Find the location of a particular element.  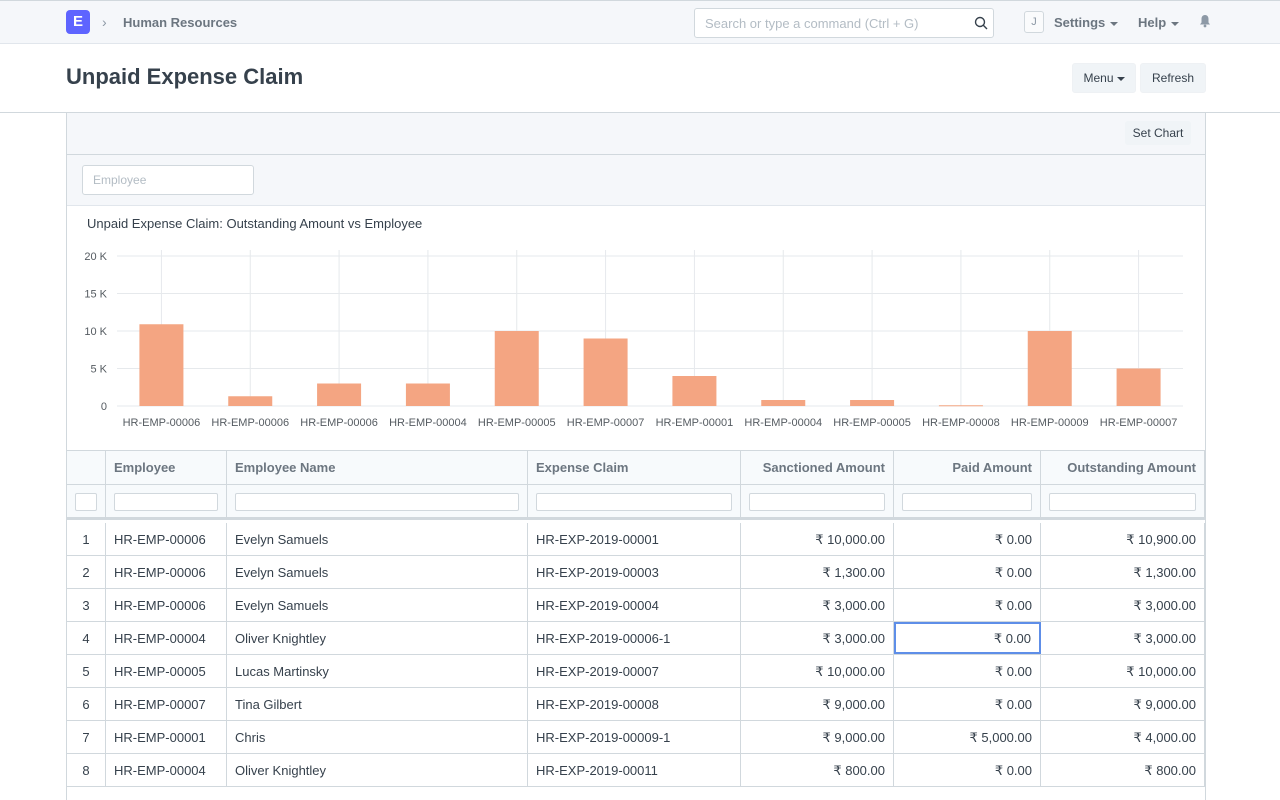

help-dropdown: Help is located at coordinates (1159, 22).